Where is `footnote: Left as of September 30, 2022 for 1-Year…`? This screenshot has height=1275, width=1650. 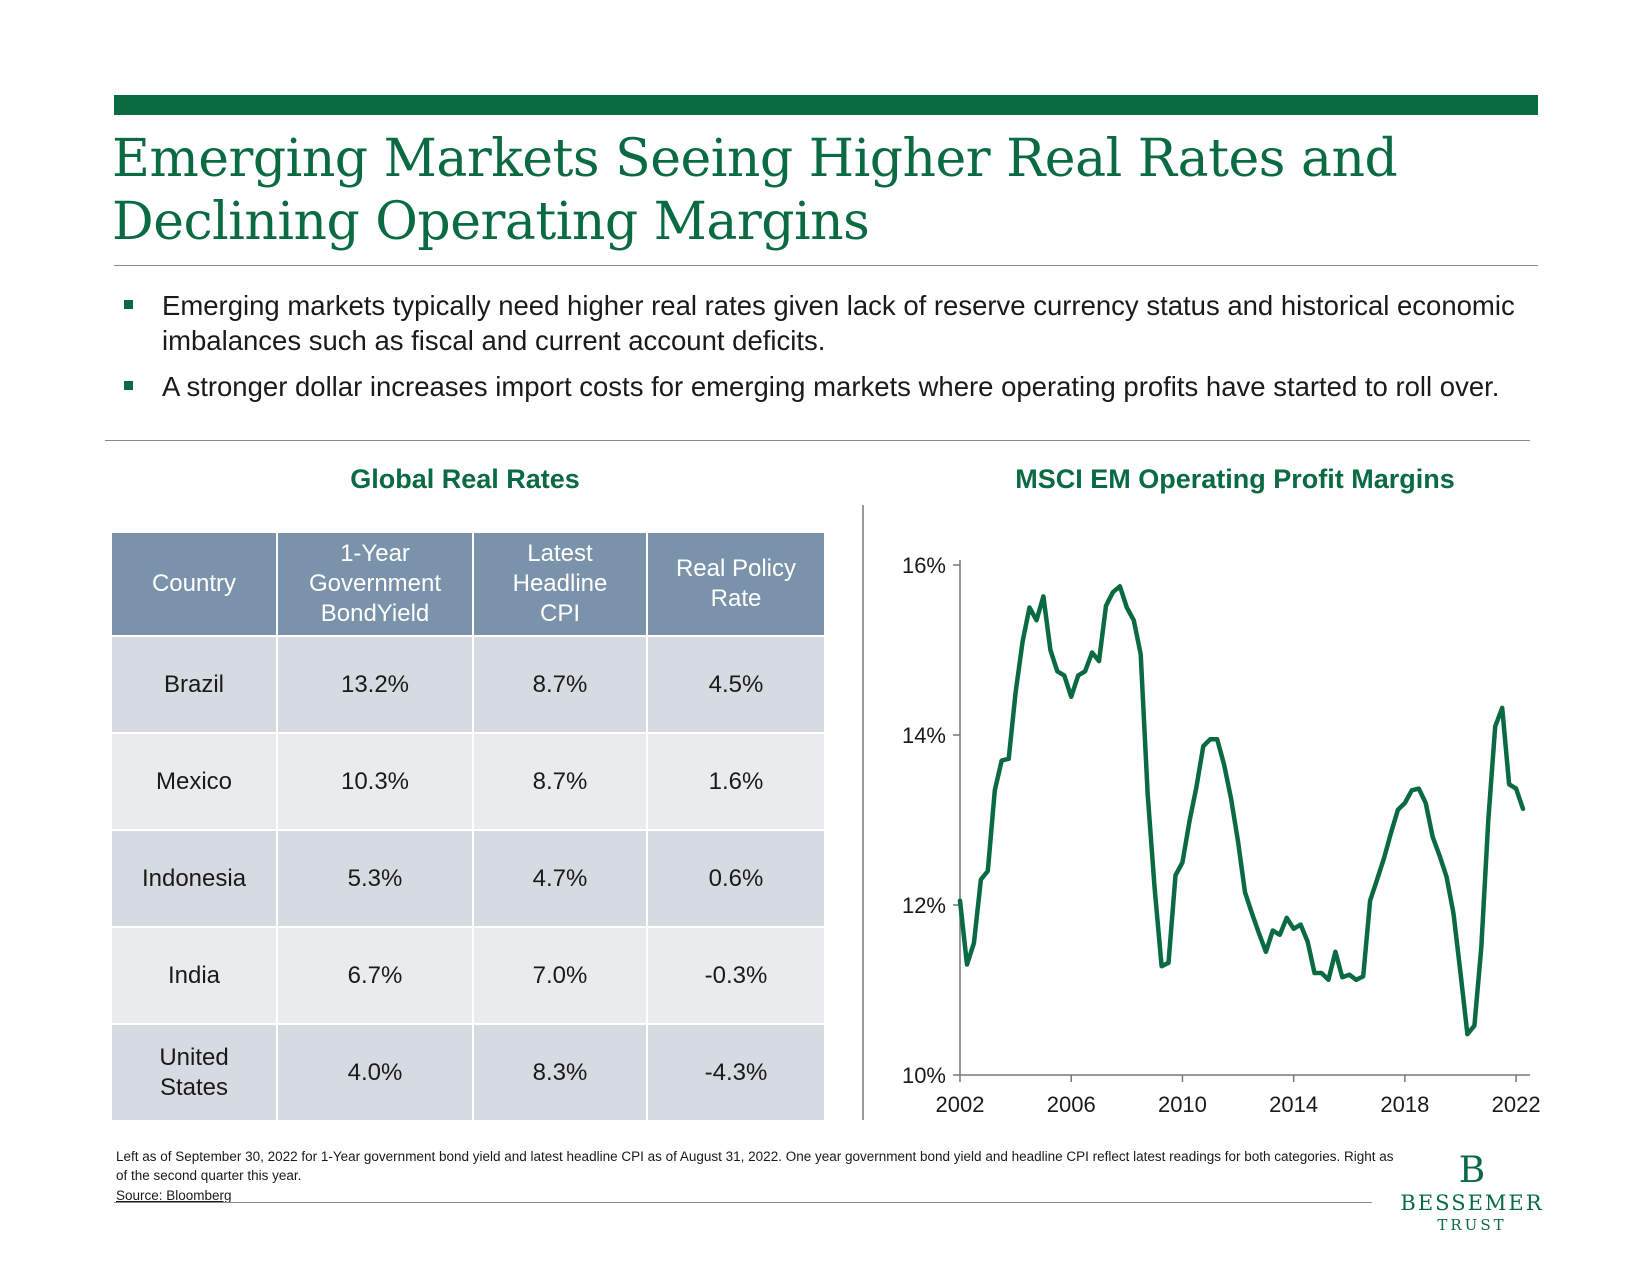
footnote: Left as of September 30, 2022 for 1-Year… is located at coordinates (755, 1166).